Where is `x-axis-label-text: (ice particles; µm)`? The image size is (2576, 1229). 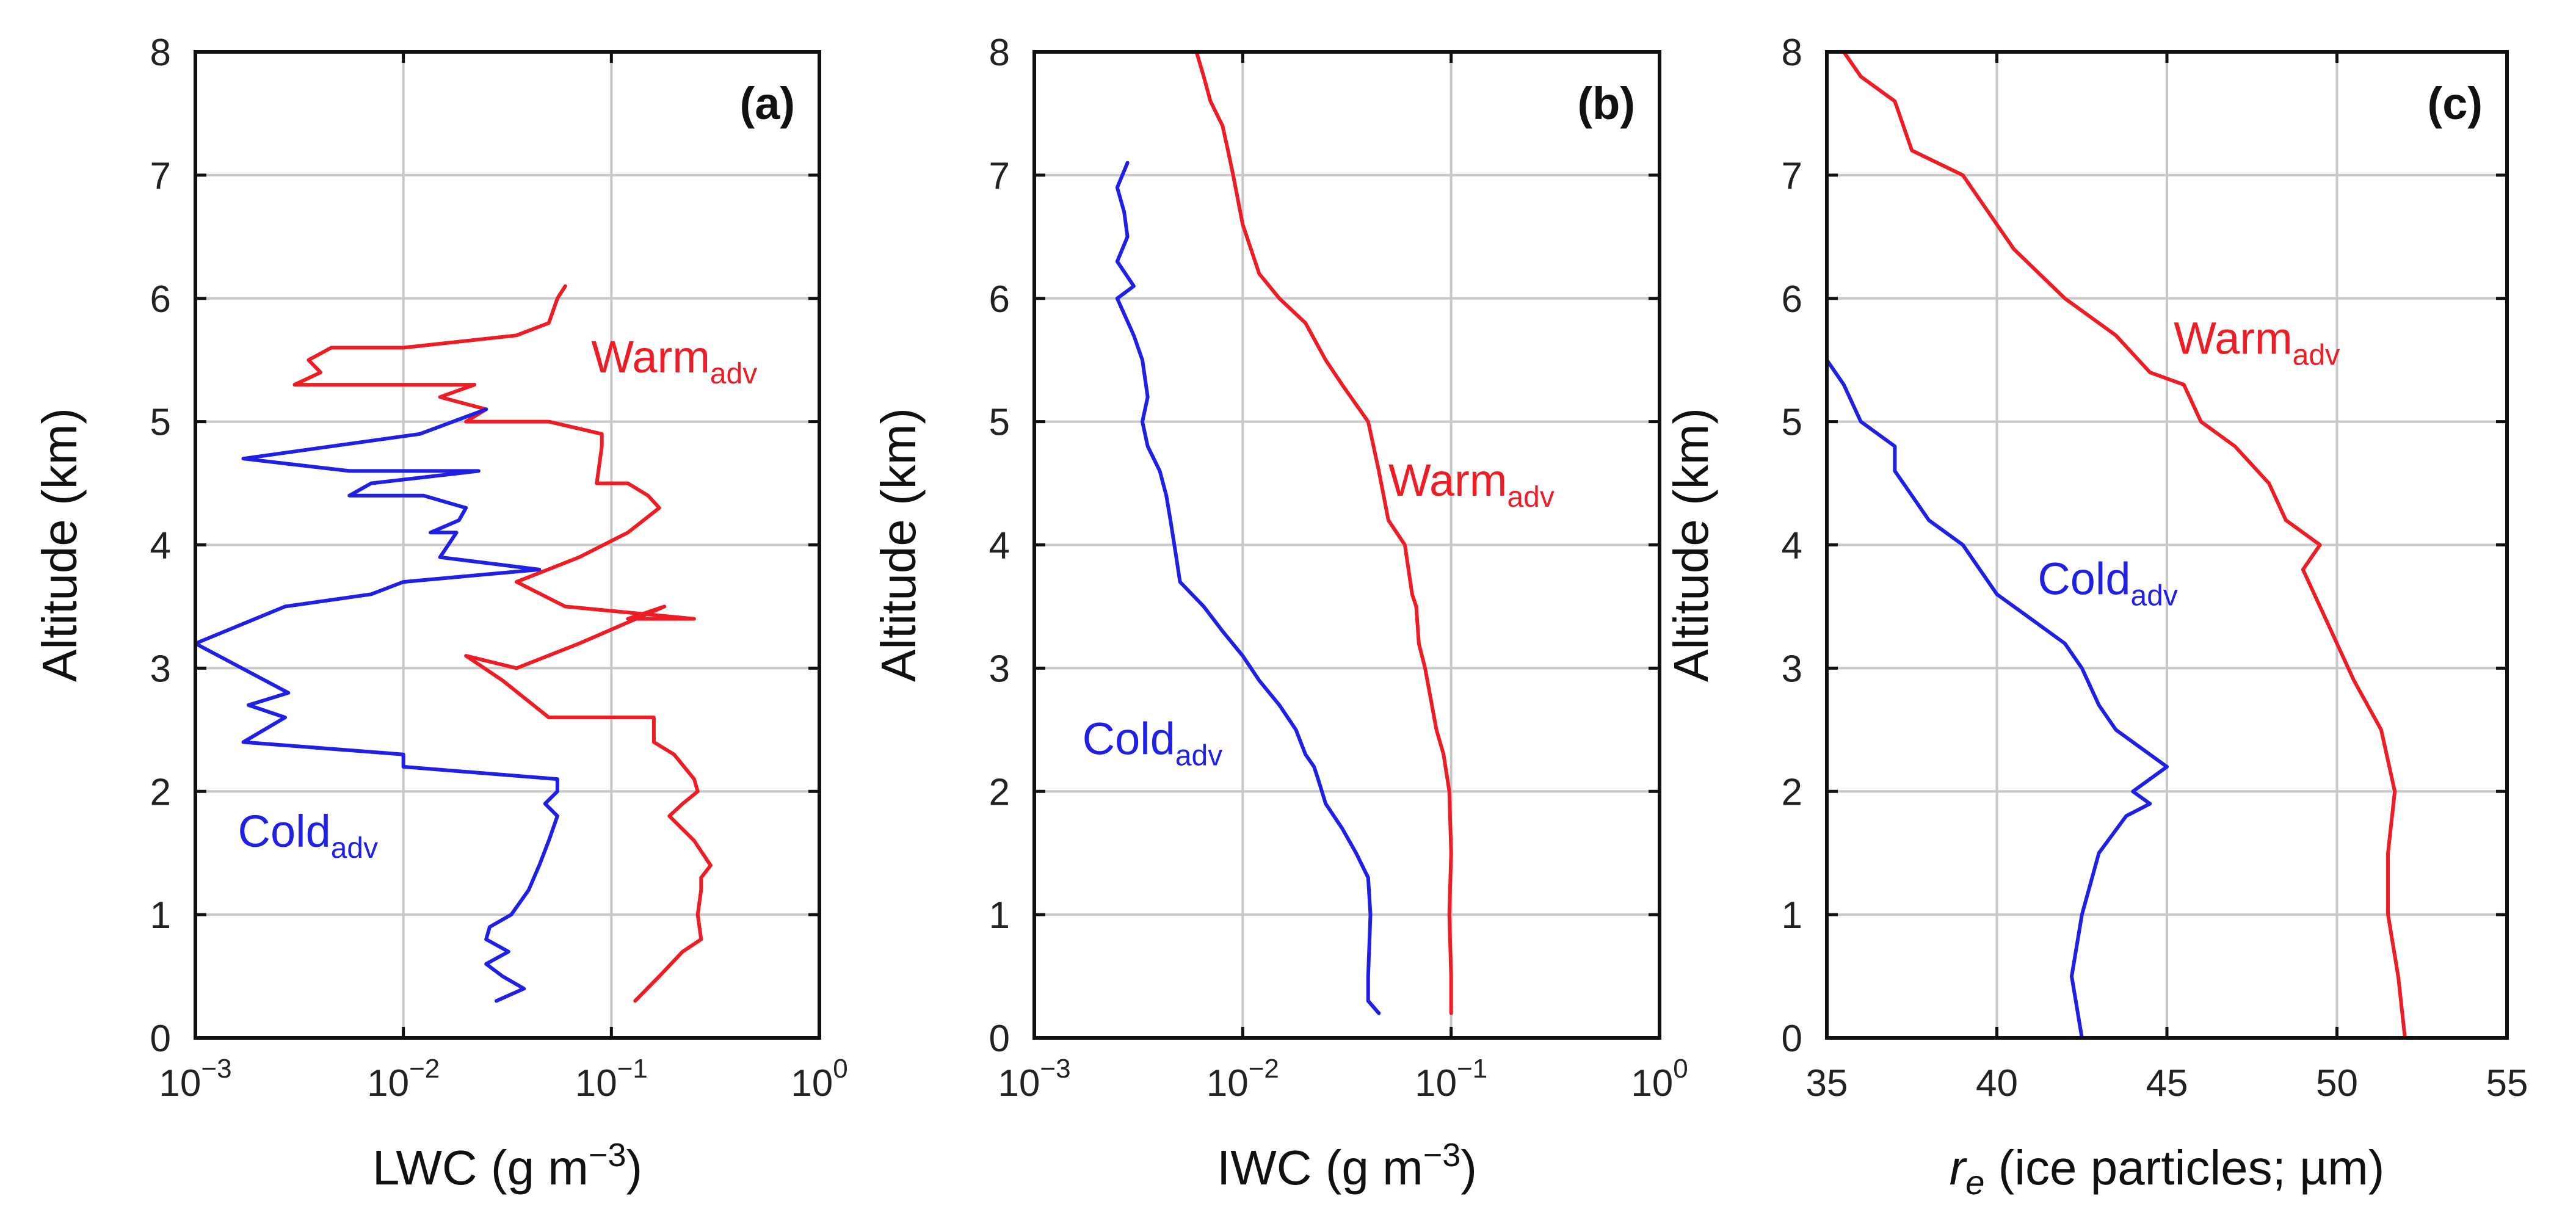
x-axis-label-text: (ice particles; µm) is located at coordinates (2184, 1167).